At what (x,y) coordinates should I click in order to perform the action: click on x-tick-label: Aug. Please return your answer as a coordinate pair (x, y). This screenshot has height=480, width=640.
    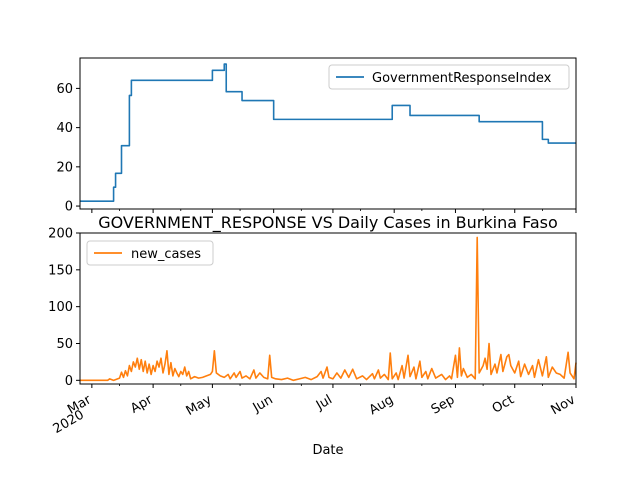
    Looking at the image, I should click on (381, 405).